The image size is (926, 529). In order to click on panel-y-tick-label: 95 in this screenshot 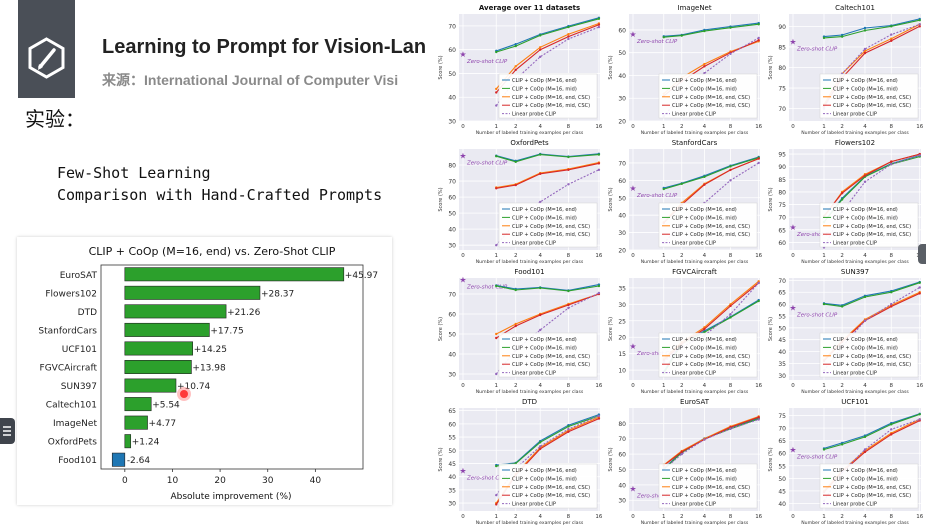, I will do `click(782, 155)`.